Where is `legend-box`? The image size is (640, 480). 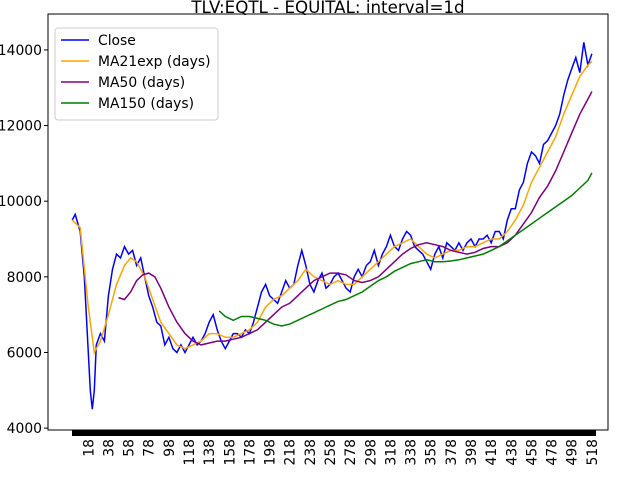 legend-box is located at coordinates (136, 74).